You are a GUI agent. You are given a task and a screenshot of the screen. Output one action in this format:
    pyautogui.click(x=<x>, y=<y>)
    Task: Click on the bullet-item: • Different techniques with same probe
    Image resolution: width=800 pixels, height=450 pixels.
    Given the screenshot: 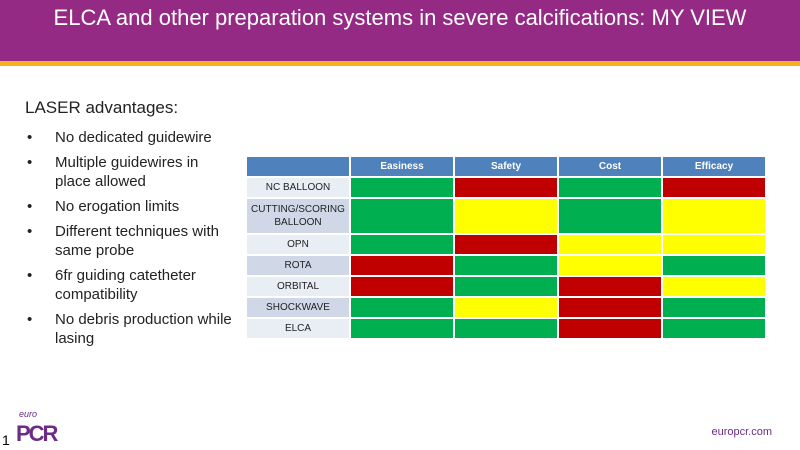 What is the action you would take?
    pyautogui.click(x=130, y=241)
    